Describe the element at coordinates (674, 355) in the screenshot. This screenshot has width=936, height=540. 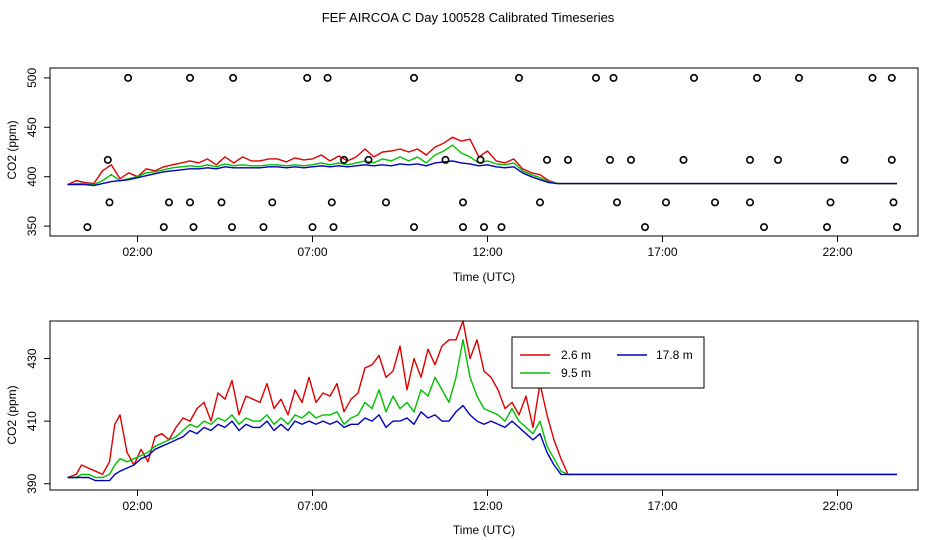
I see `legend-label-17-8m: 17.8 m` at that location.